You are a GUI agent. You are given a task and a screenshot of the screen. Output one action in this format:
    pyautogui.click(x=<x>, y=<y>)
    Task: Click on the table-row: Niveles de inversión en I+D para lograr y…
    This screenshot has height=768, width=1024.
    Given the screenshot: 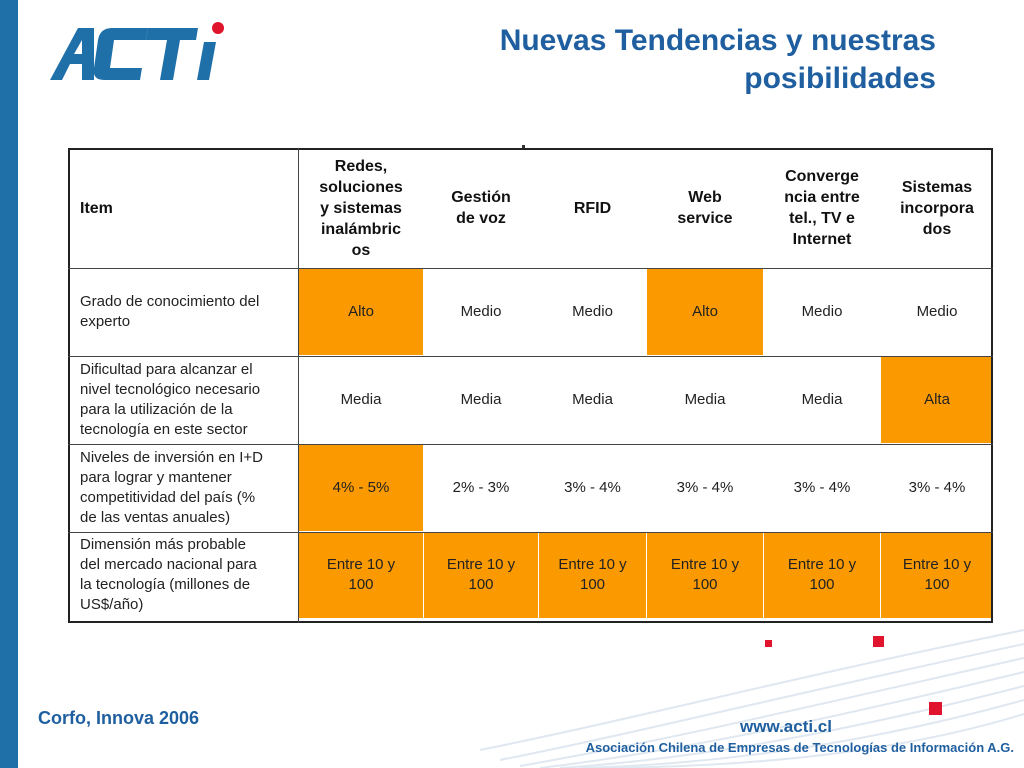 What is the action you would take?
    pyautogui.click(x=531, y=487)
    